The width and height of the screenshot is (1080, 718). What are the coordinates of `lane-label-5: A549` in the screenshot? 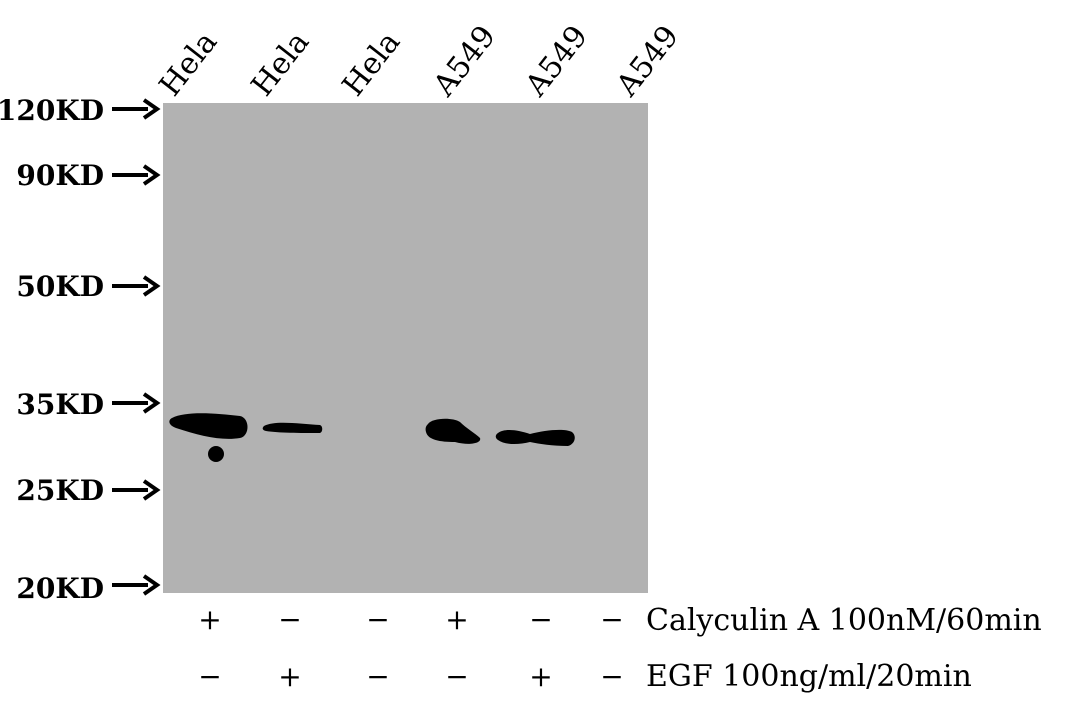 It's located at (556, 61).